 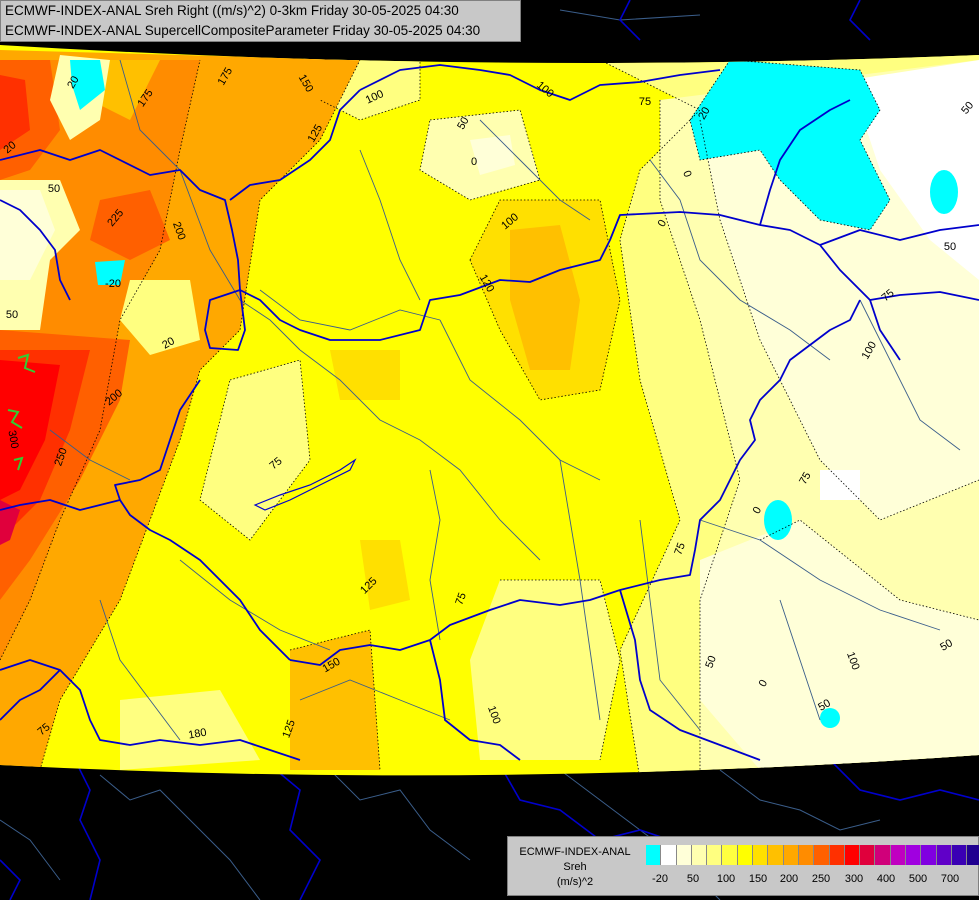 I want to click on legend-tick: 400, so click(x=886, y=879).